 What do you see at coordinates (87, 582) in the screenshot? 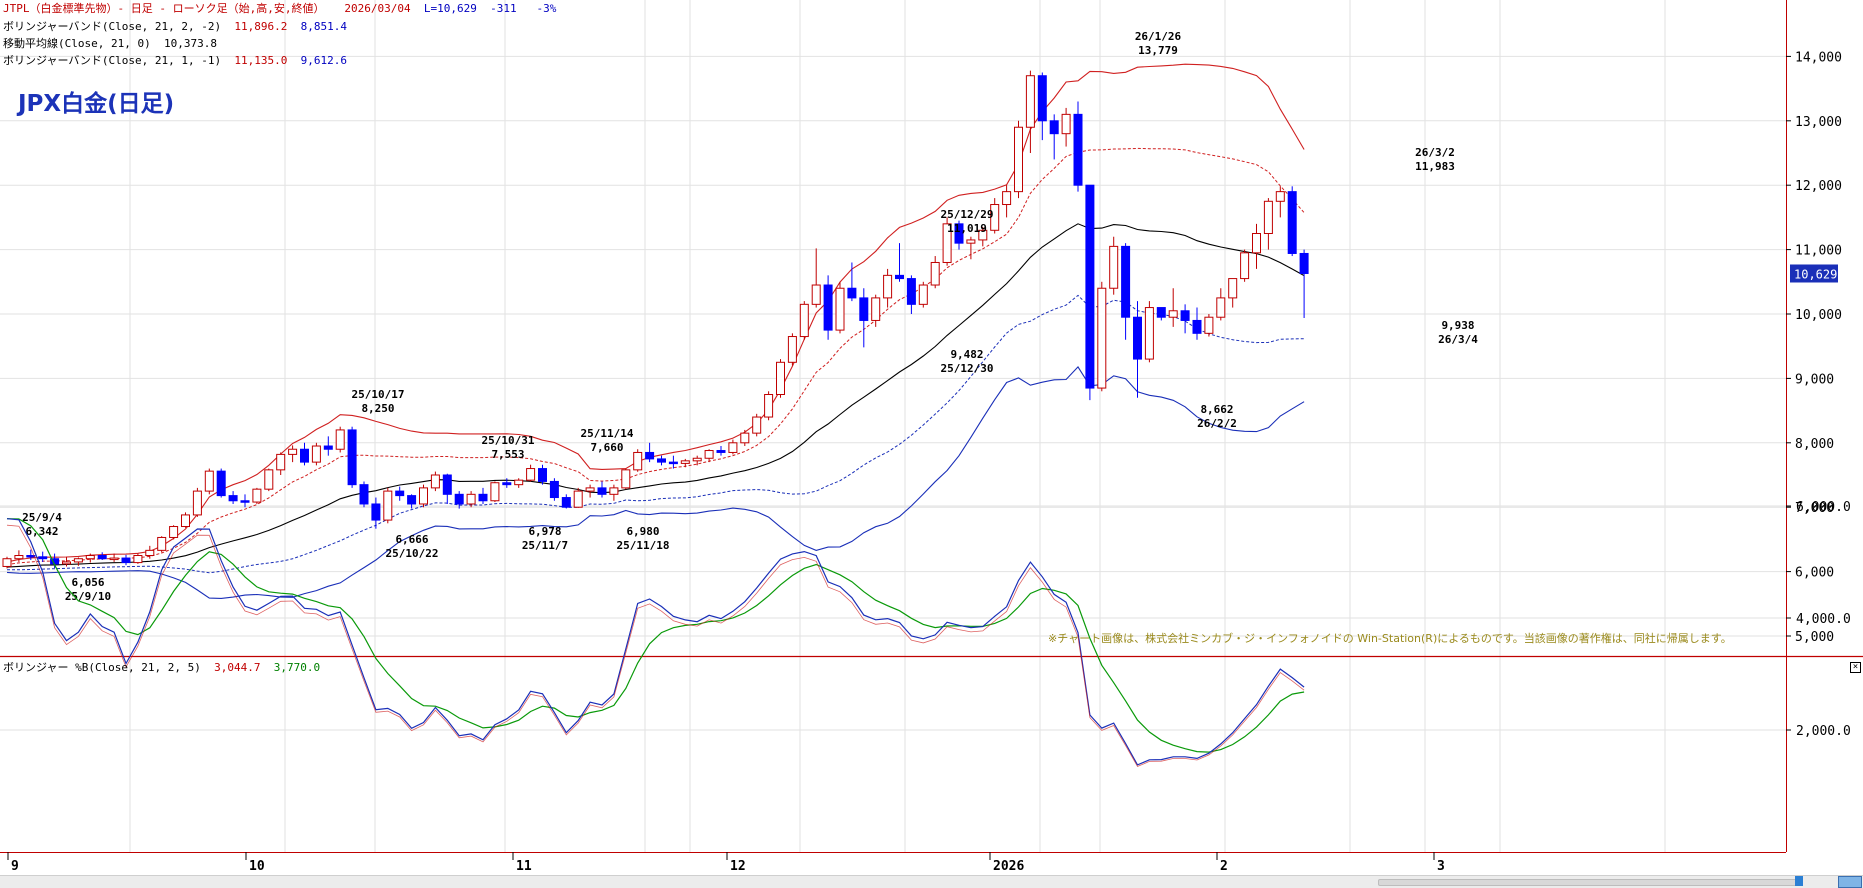
I see `annotation-value: 6,056` at bounding box center [87, 582].